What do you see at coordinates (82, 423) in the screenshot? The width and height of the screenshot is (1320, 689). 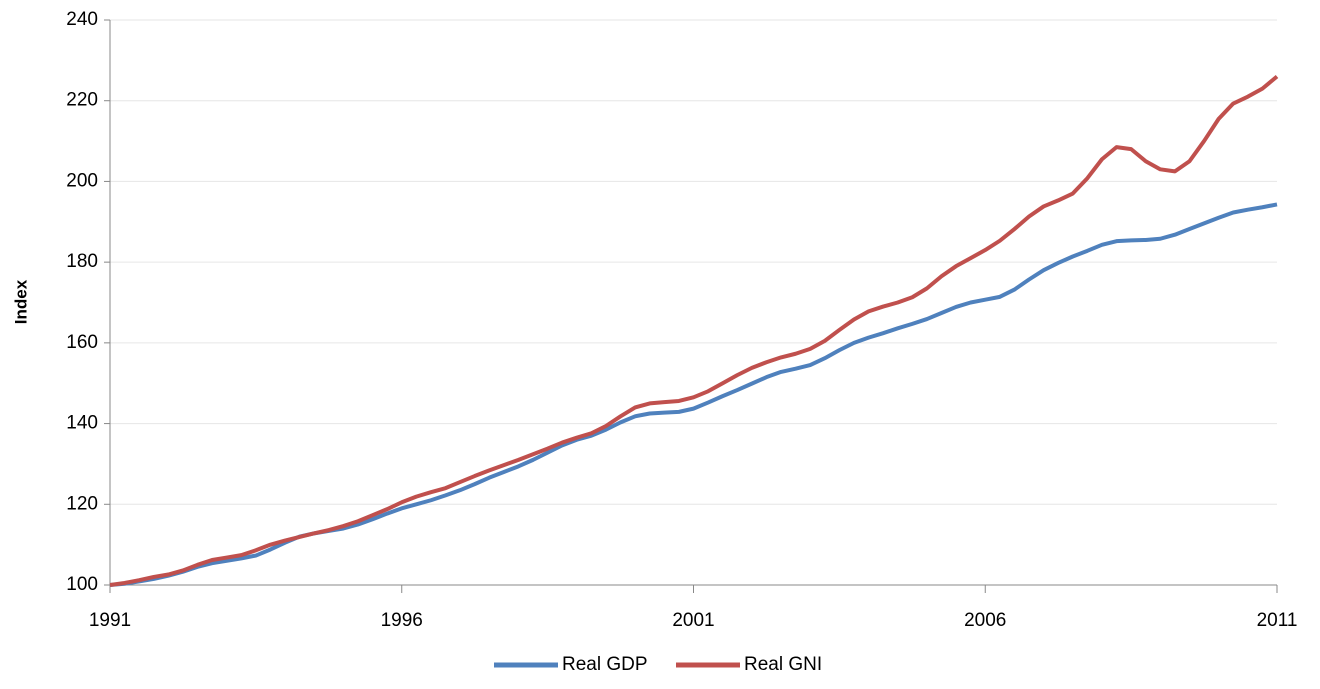 I see `y-tick-label: 140` at bounding box center [82, 423].